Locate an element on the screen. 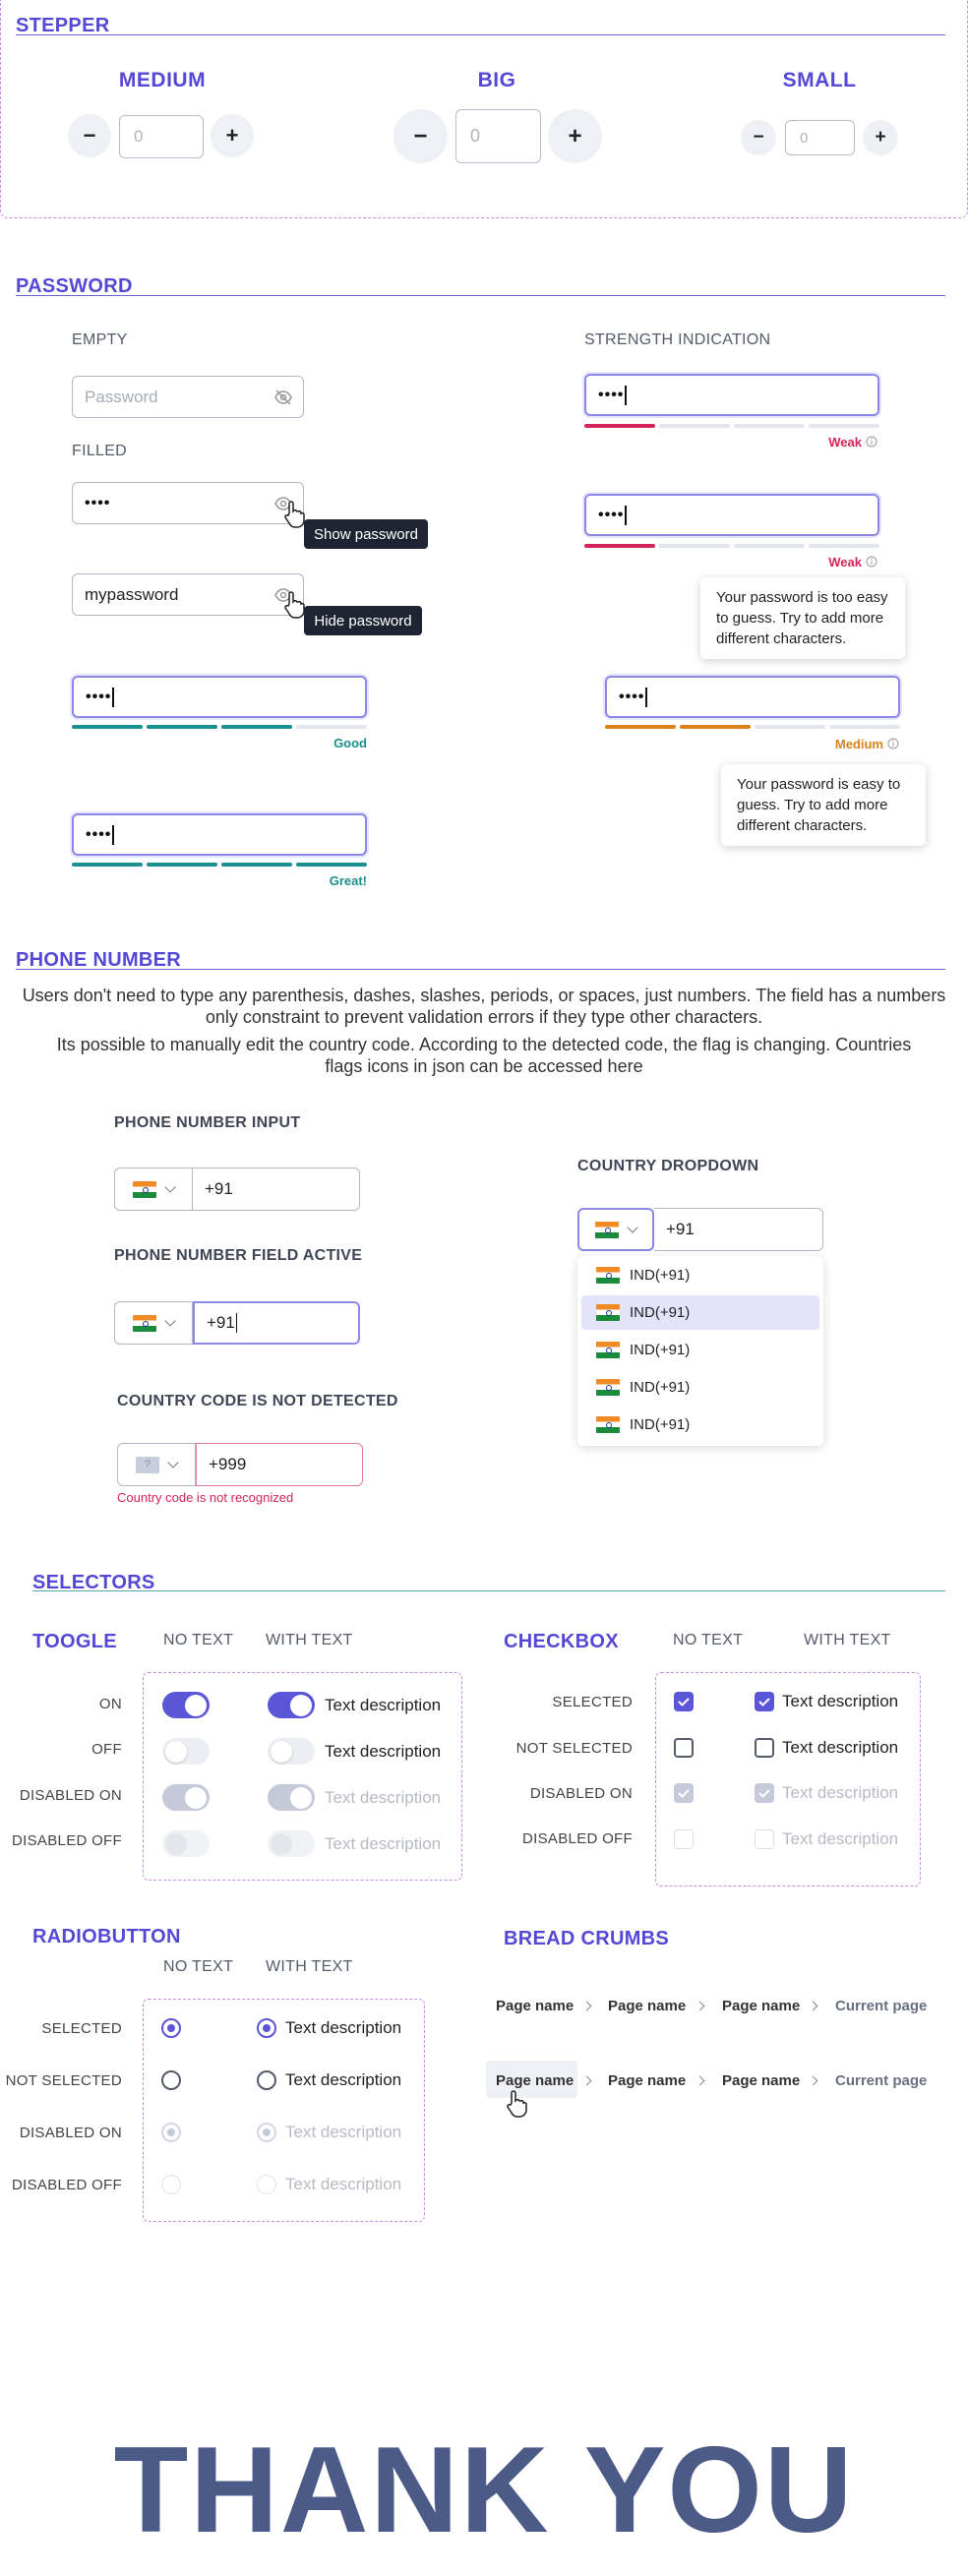  password-visible-field: mypassword is located at coordinates (188, 594).